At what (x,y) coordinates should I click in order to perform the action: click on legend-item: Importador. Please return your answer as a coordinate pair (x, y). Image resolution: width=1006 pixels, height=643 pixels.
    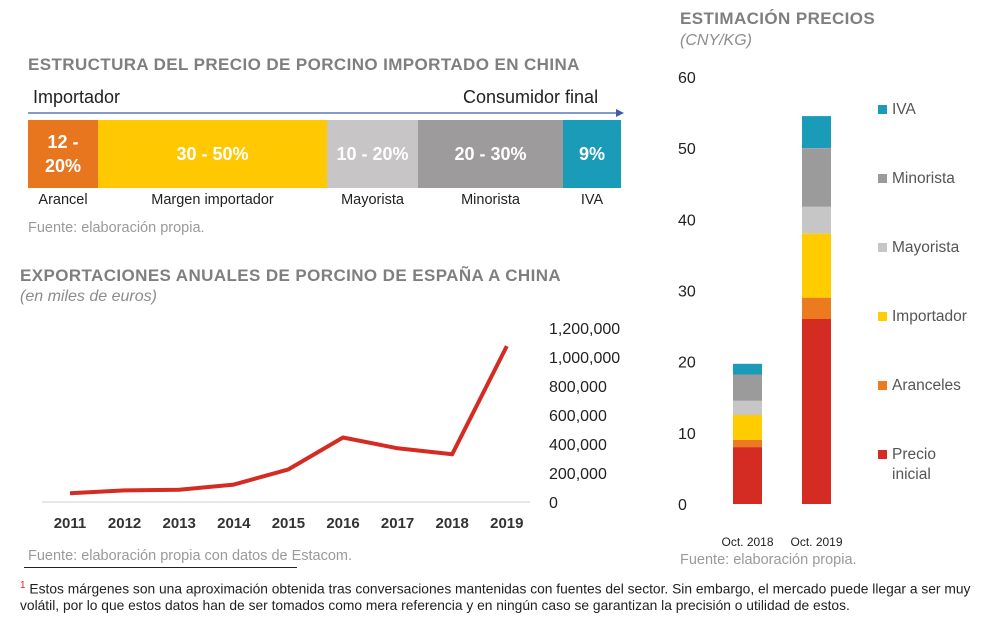
    Looking at the image, I should click on (925, 317).